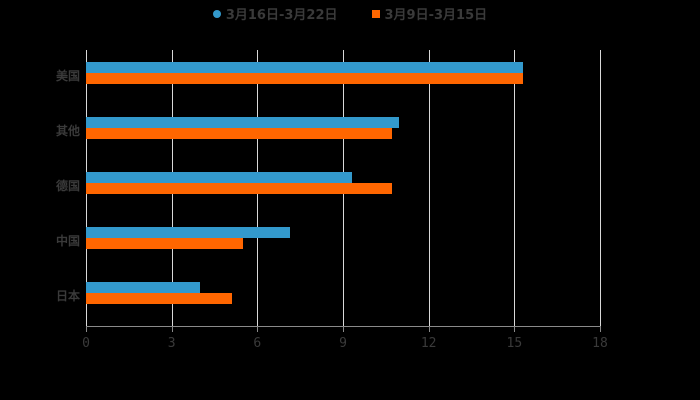 The image size is (700, 400). I want to click on legend-item-series-1: 3月16日-3月22日, so click(275, 13).